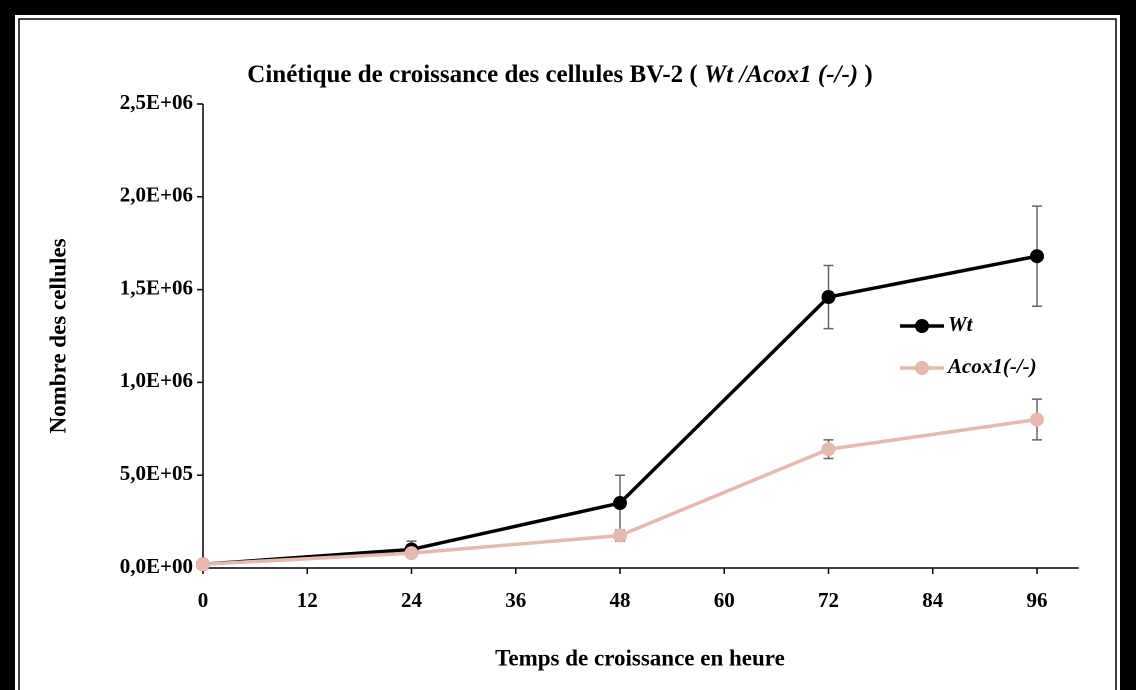  What do you see at coordinates (156, 102) in the screenshot?
I see `y-tick-label: 2,5E+06` at bounding box center [156, 102].